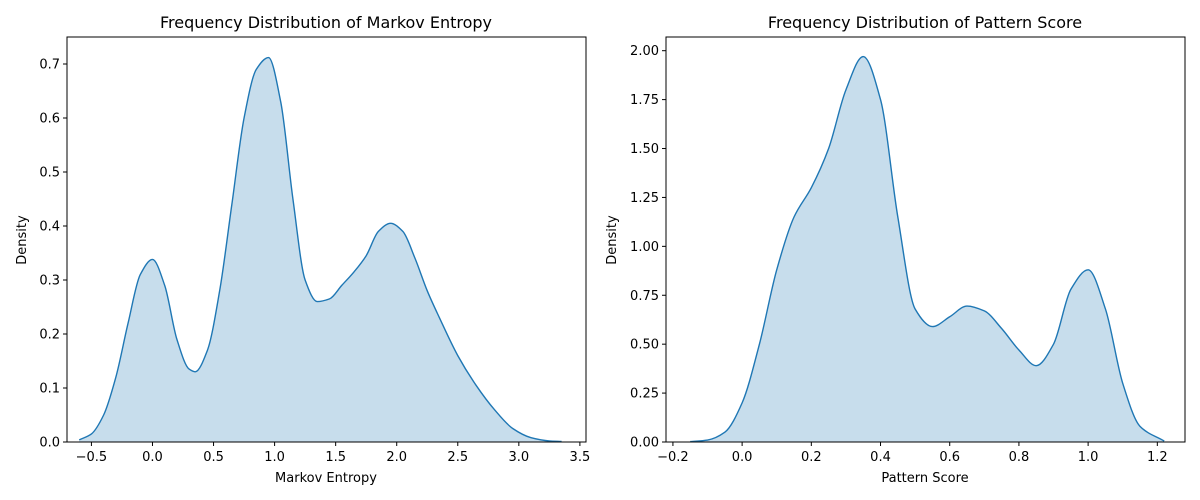 This screenshot has width=1200, height=500. Describe the element at coordinates (326, 22) in the screenshot. I see `chart-title: Frequency Distribution of Markov Entropy` at that location.